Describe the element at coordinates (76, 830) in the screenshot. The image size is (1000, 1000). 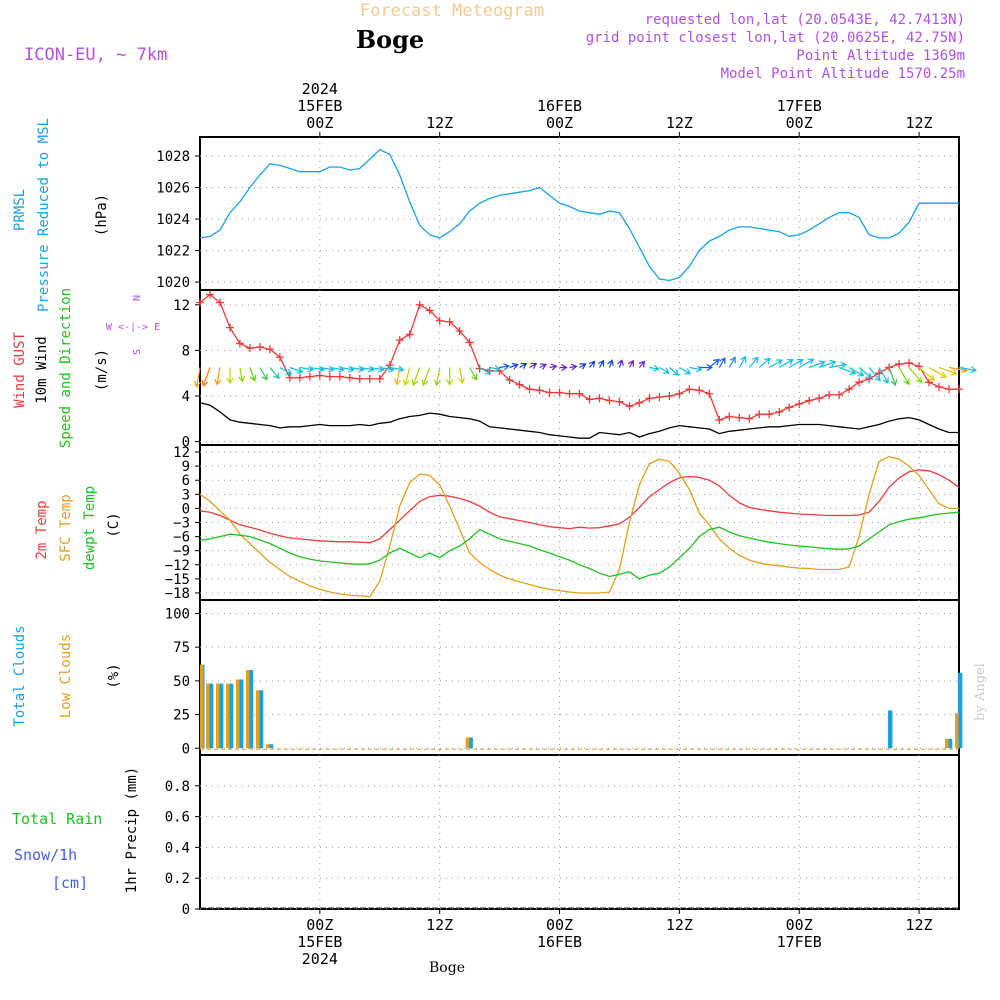
I see `precip-labels: Total Rain Snow/1h [cm] 1hr Precip (mm)` at that location.